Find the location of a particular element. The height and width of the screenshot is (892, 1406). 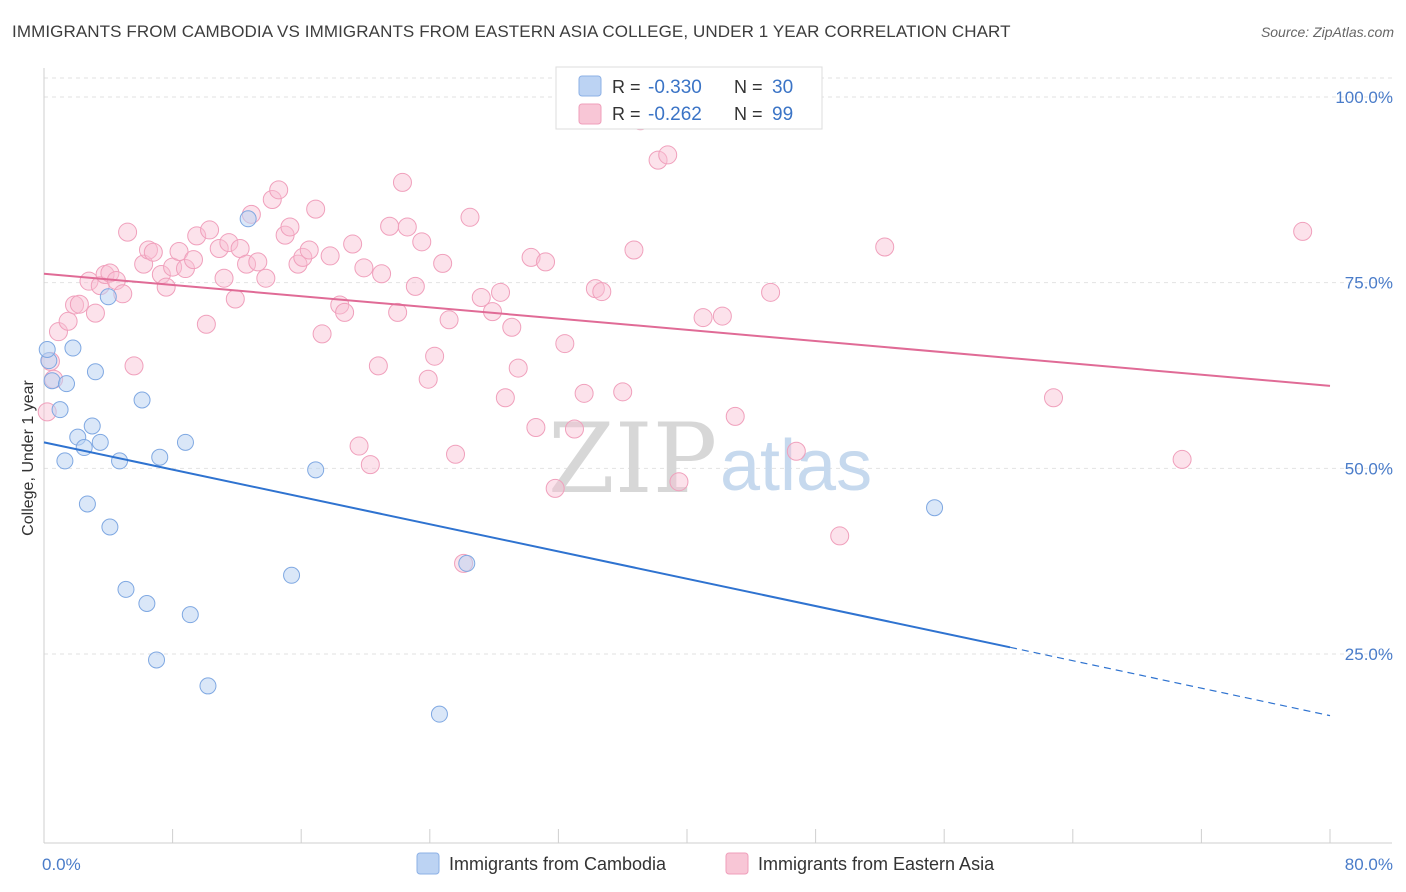

stats-legend: R = -0.330 N = 30 R = -0.262 N = 99 is located at coordinates (689, 98).